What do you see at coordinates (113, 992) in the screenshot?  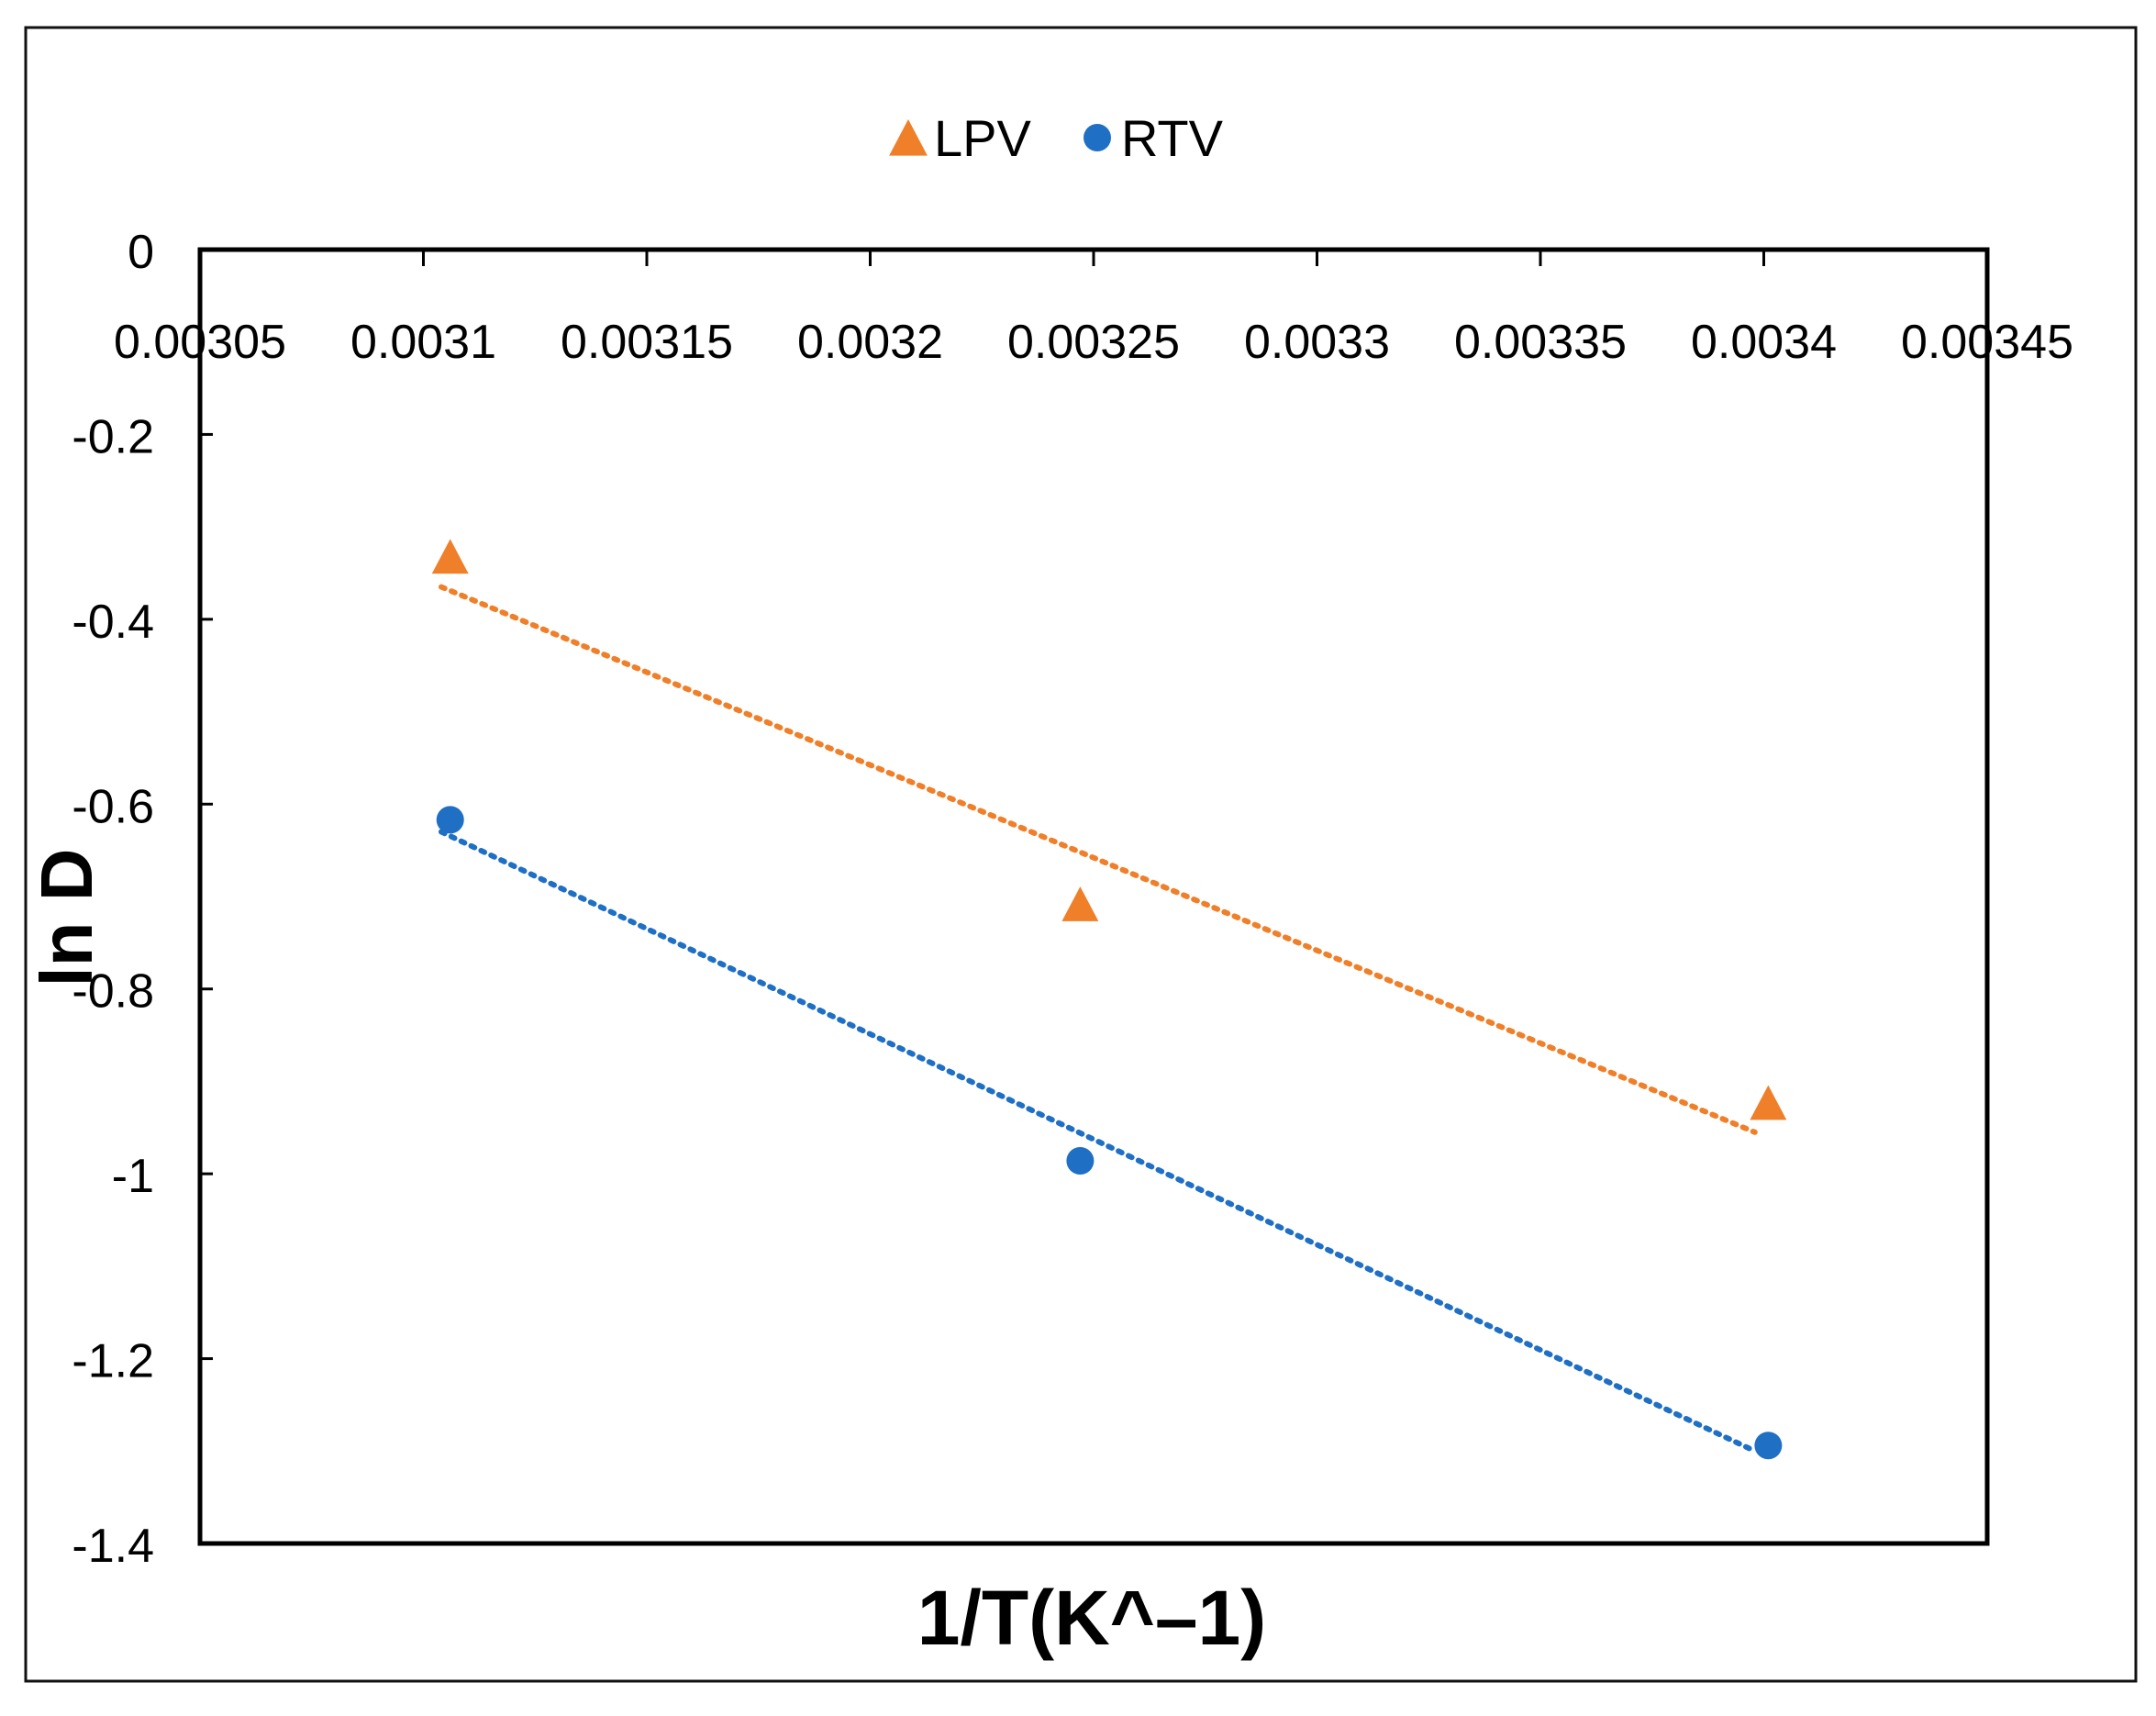 I see `y-tick-label: -0.8` at bounding box center [113, 992].